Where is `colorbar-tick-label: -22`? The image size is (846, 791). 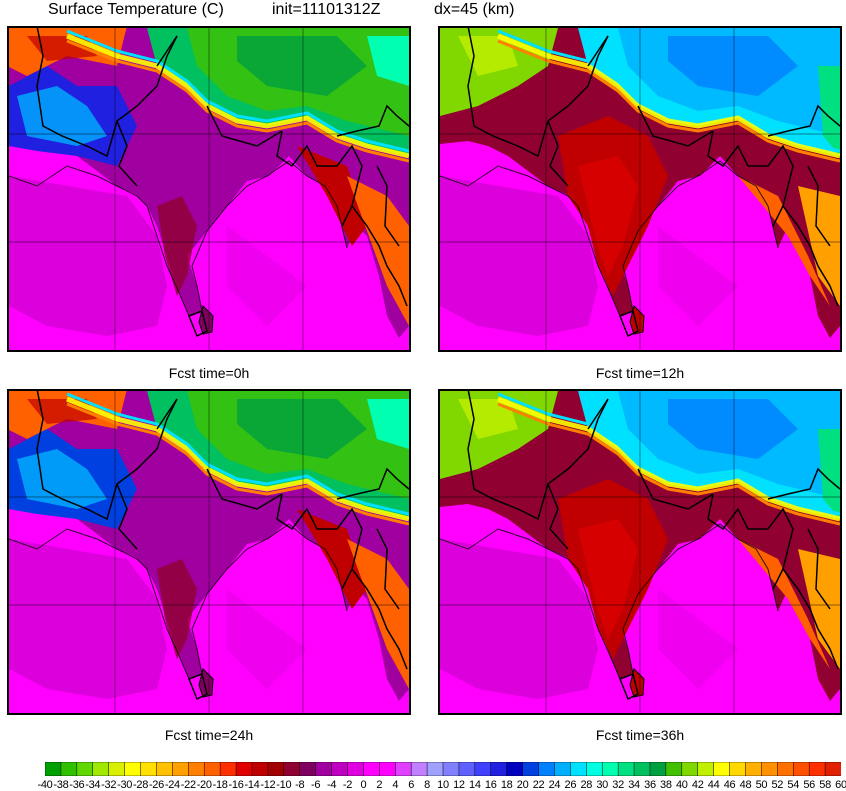 colorbar-tick-label: -22 is located at coordinates (188, 785).